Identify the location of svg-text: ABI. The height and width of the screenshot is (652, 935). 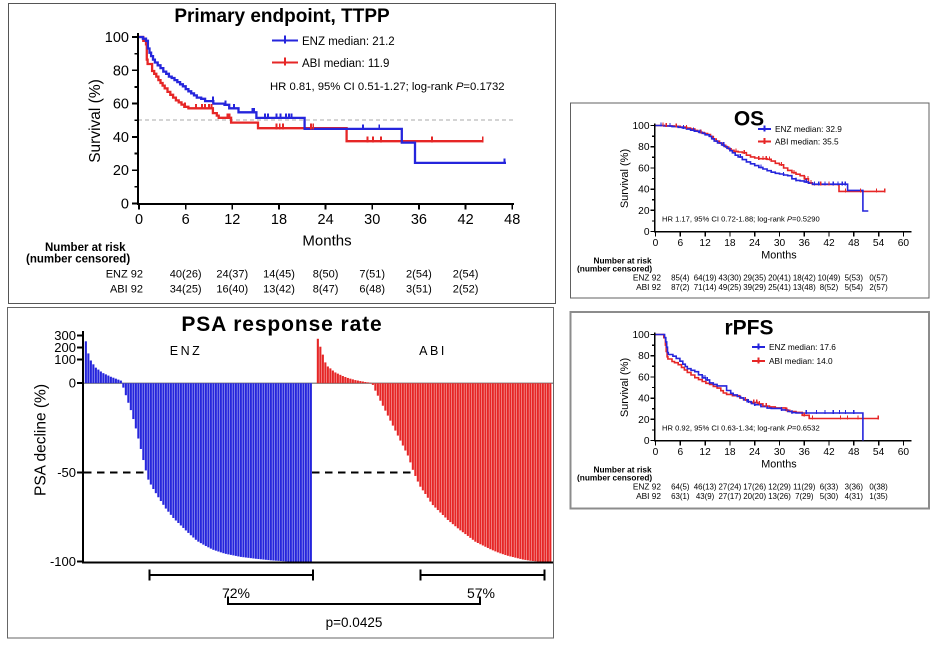
(433, 351).